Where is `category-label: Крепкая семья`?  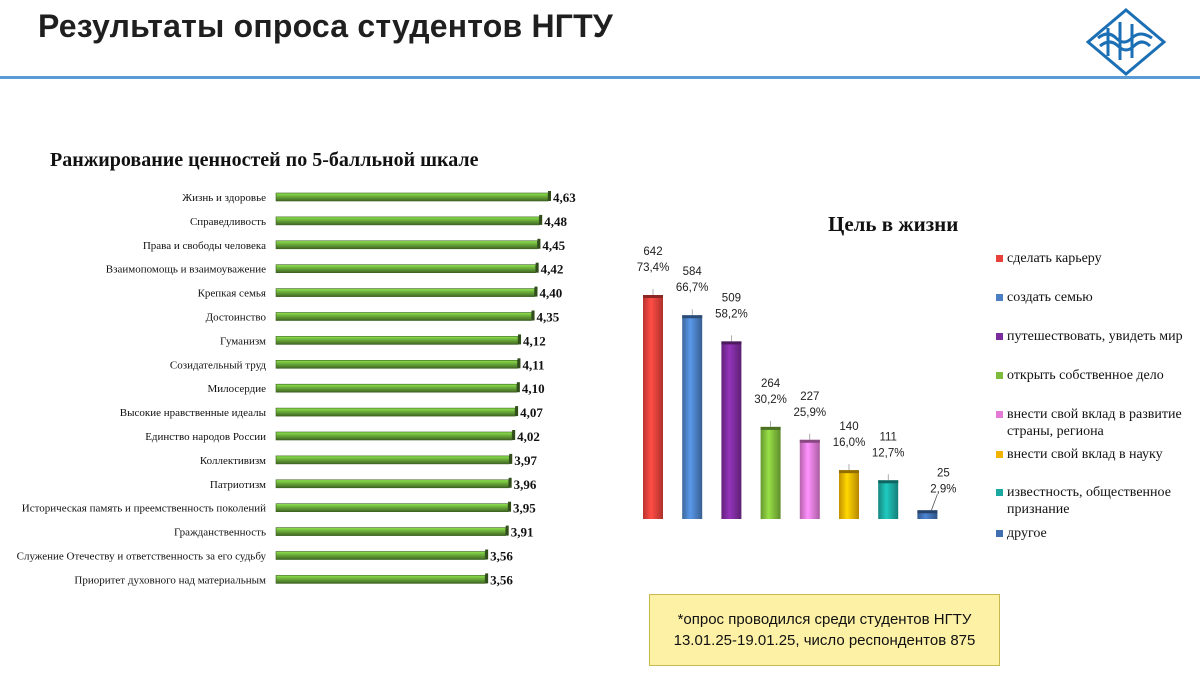
category-label: Крепкая семья is located at coordinates (232, 294).